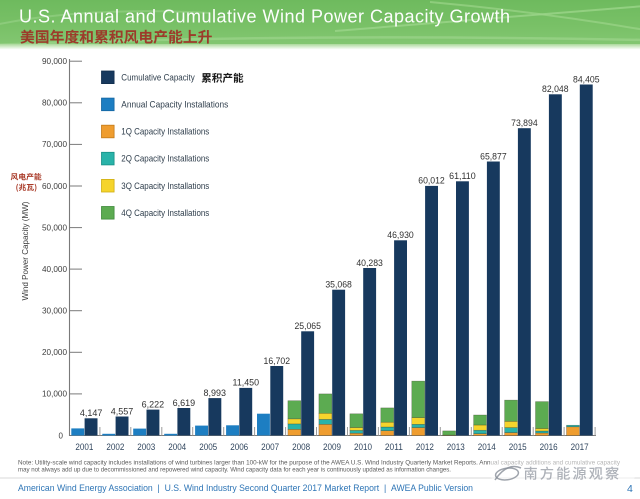 The height and width of the screenshot is (499, 640). What do you see at coordinates (55, 61) in the screenshot?
I see `svg-text: 90,000` at bounding box center [55, 61].